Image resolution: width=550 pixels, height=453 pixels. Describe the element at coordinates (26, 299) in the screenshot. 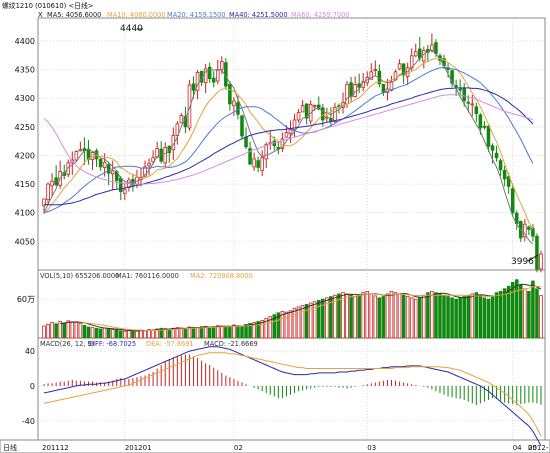

I see `volume-axis: 60万` at that location.